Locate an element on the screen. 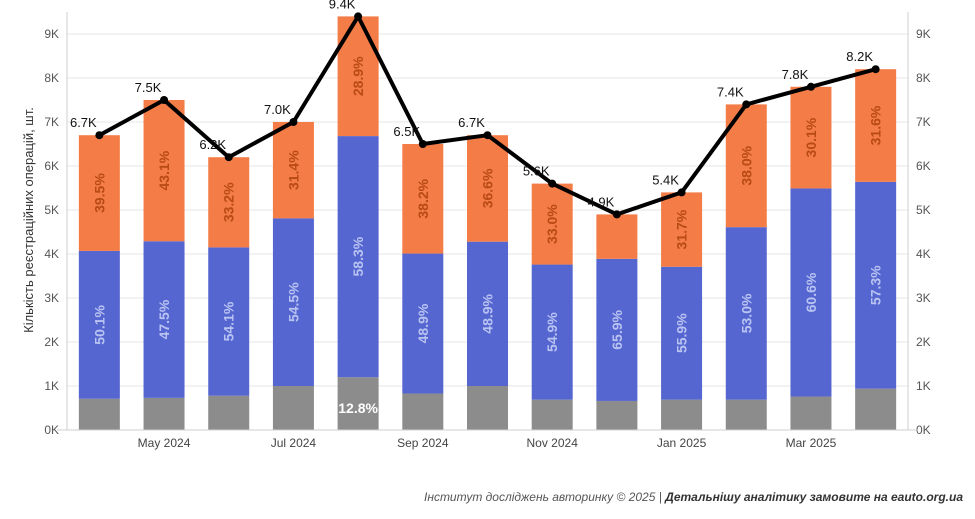  segment-label: 39.5% is located at coordinates (99, 193).